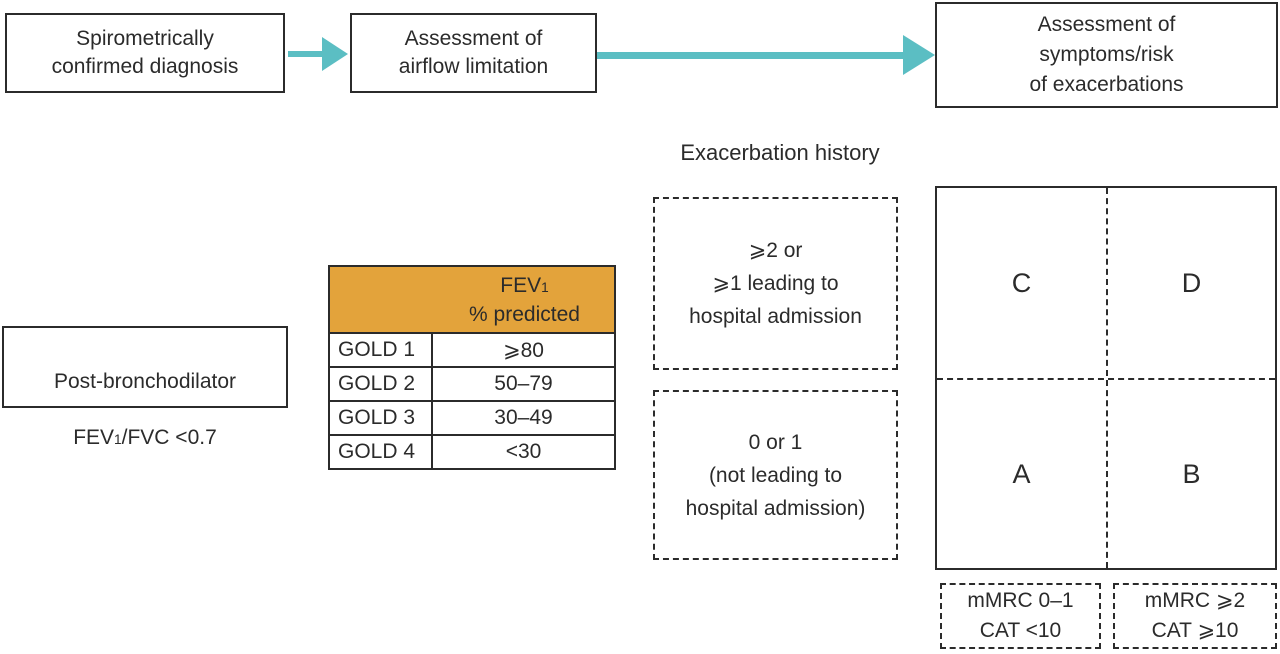  What do you see at coordinates (306, 54) in the screenshot?
I see `flow-arrow-1-shaft-icon` at bounding box center [306, 54].